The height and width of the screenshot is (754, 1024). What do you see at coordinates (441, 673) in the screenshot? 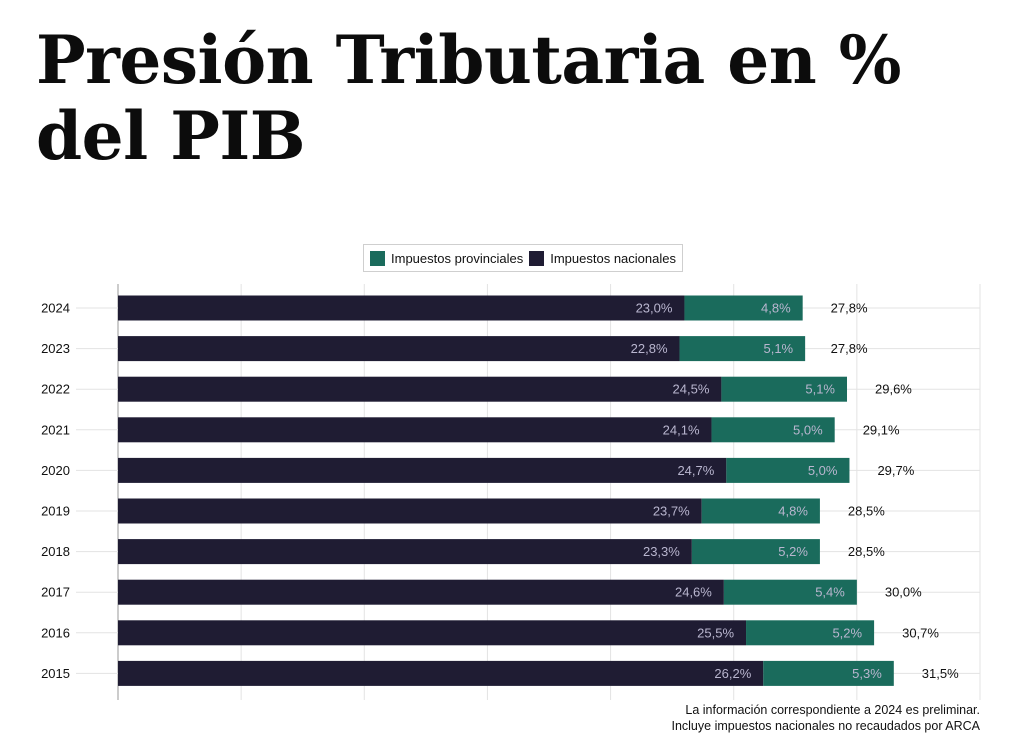
I see `bar-segment-nacionales-2015` at bounding box center [441, 673].